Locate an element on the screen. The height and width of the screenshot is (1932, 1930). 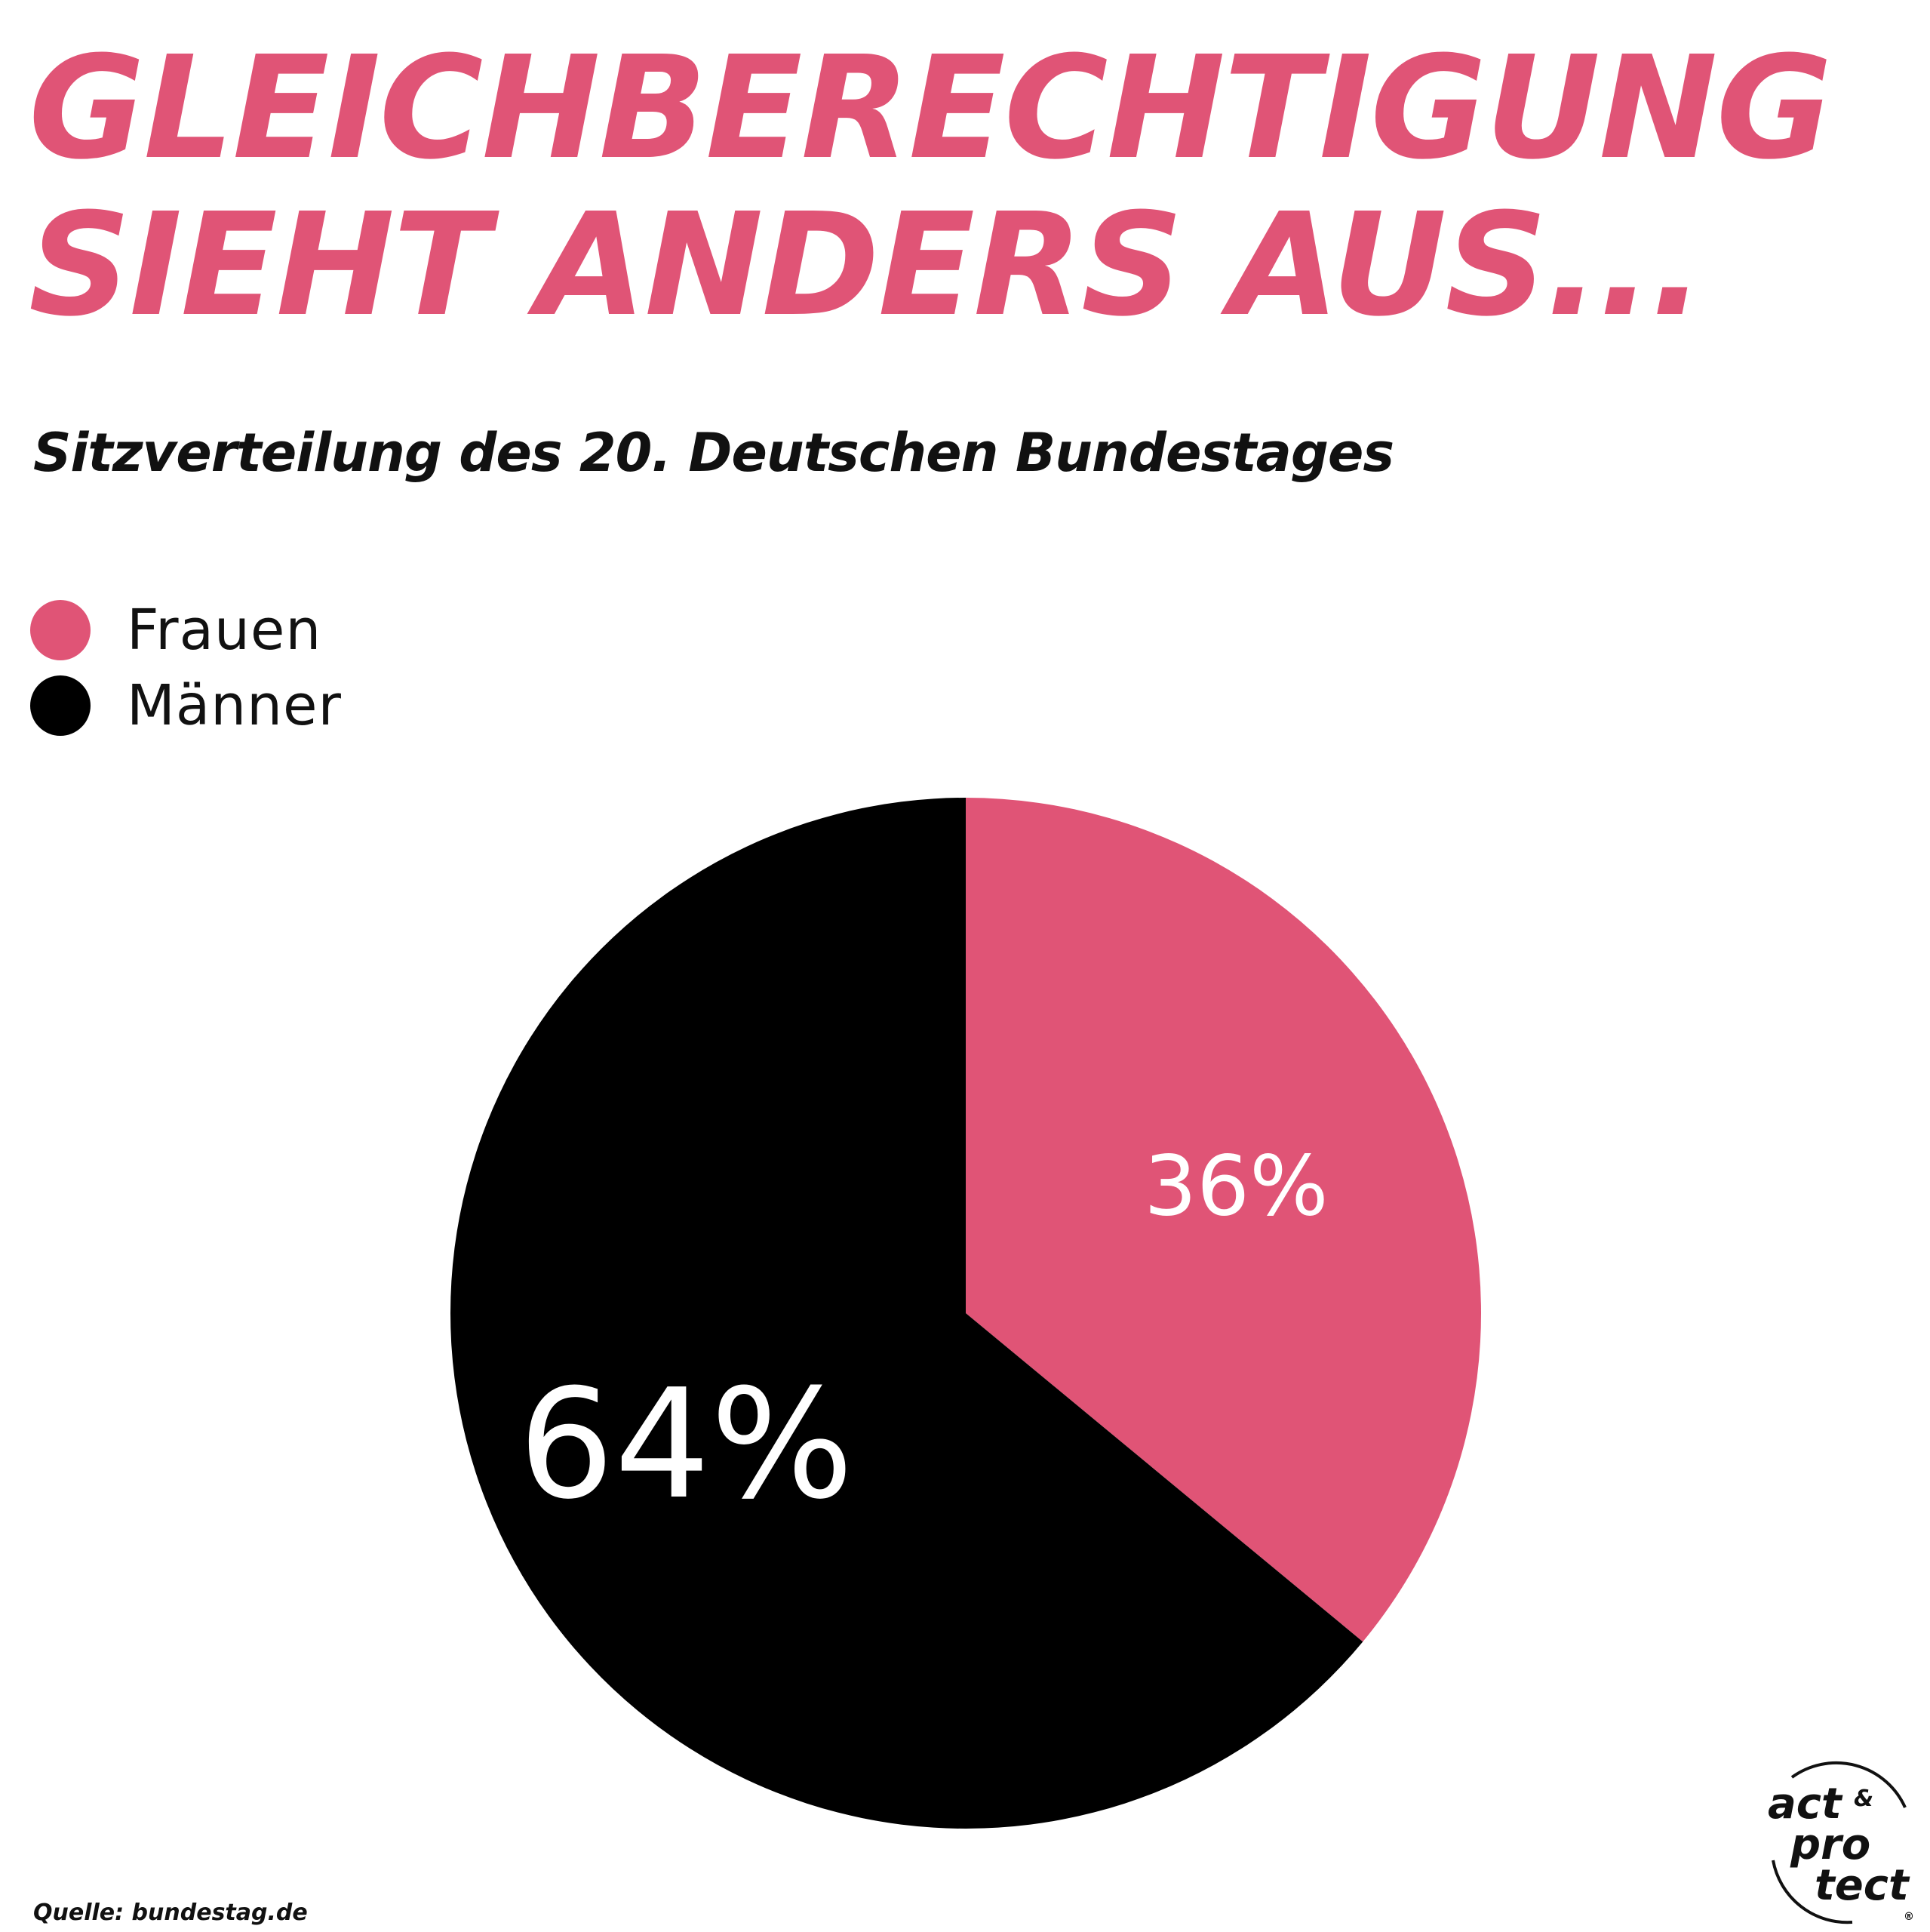
source-note: Quelle: bundestag.de is located at coordinates (170, 1913).